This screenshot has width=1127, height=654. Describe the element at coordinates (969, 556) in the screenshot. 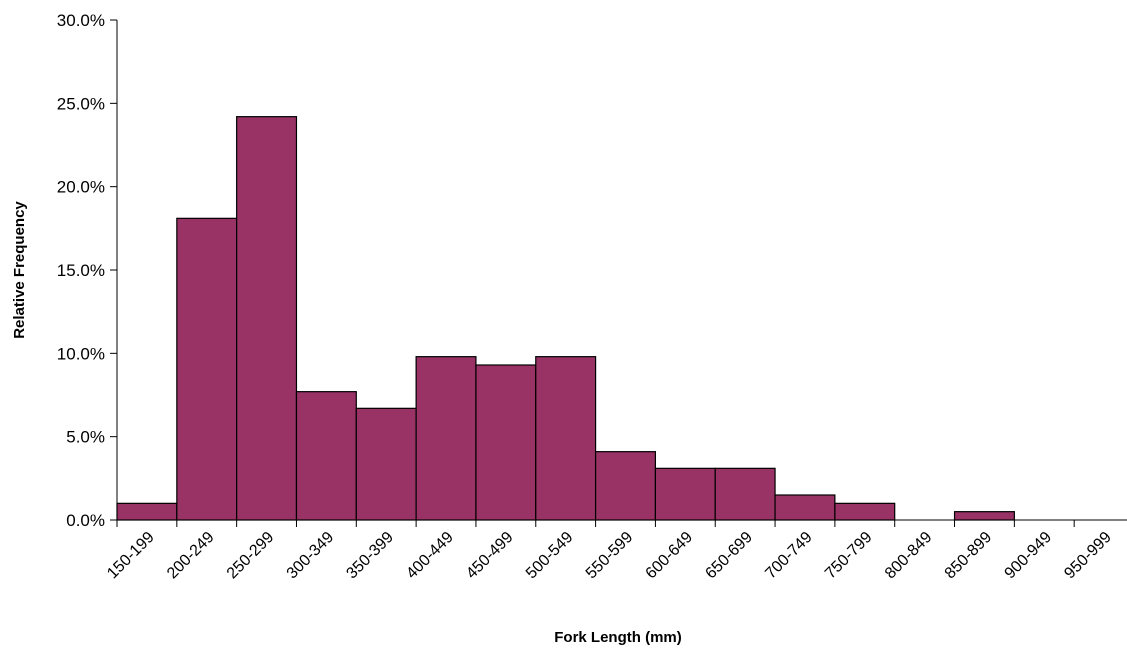

I see `x-tick-label: 850-899` at that location.